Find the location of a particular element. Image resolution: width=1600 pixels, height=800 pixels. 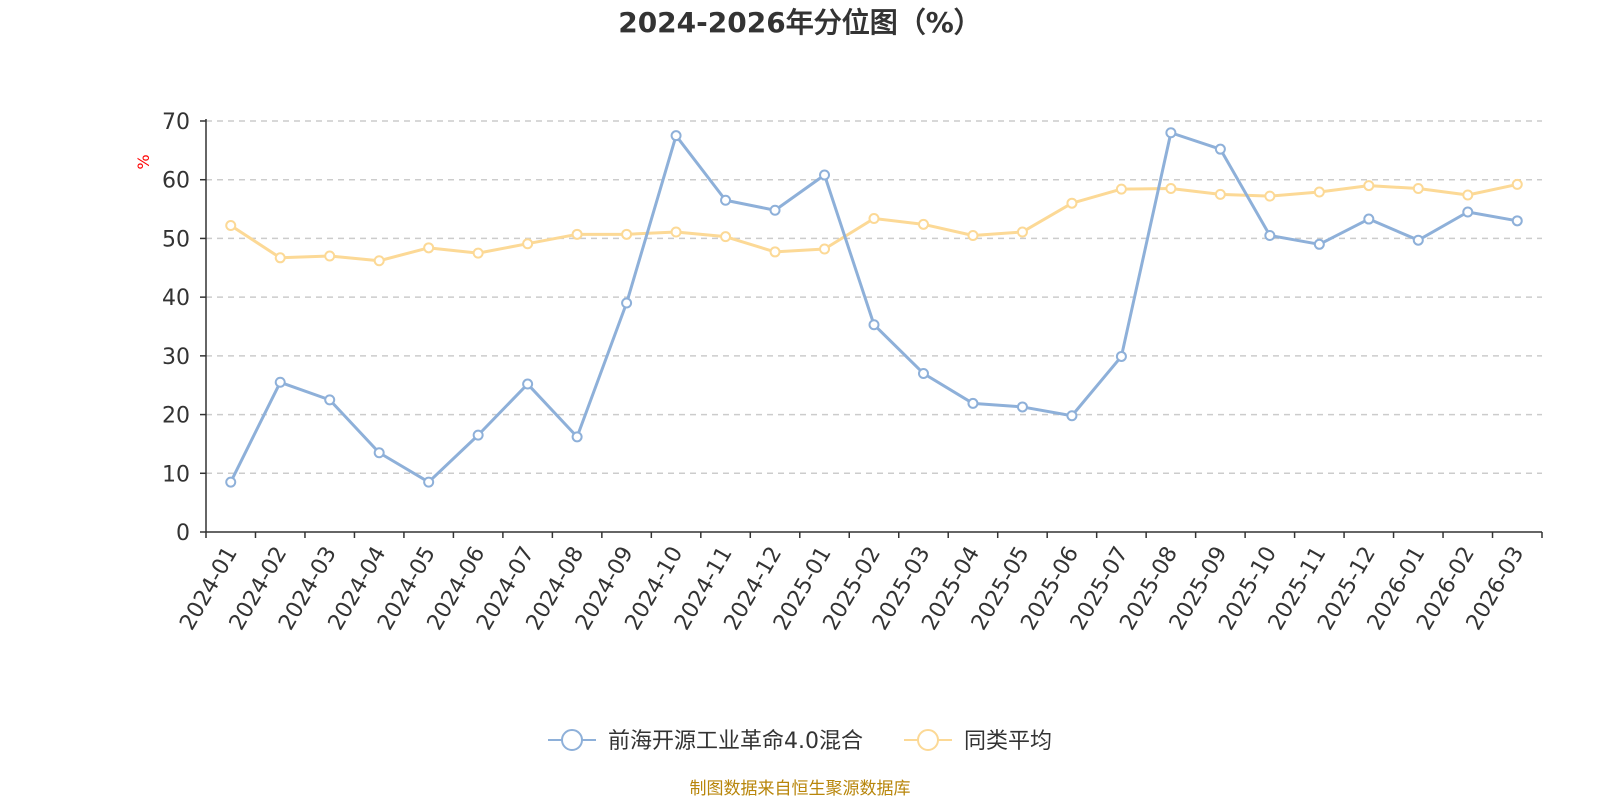

y-tick-label: 0 is located at coordinates (183, 533).